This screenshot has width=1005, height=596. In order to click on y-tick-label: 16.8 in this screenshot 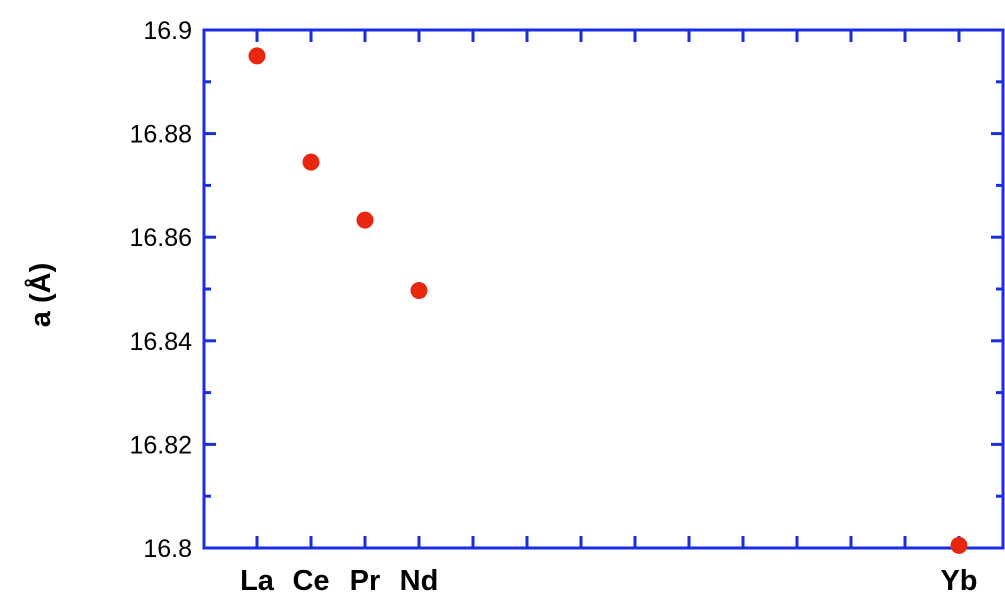, I will do `click(167, 549)`.